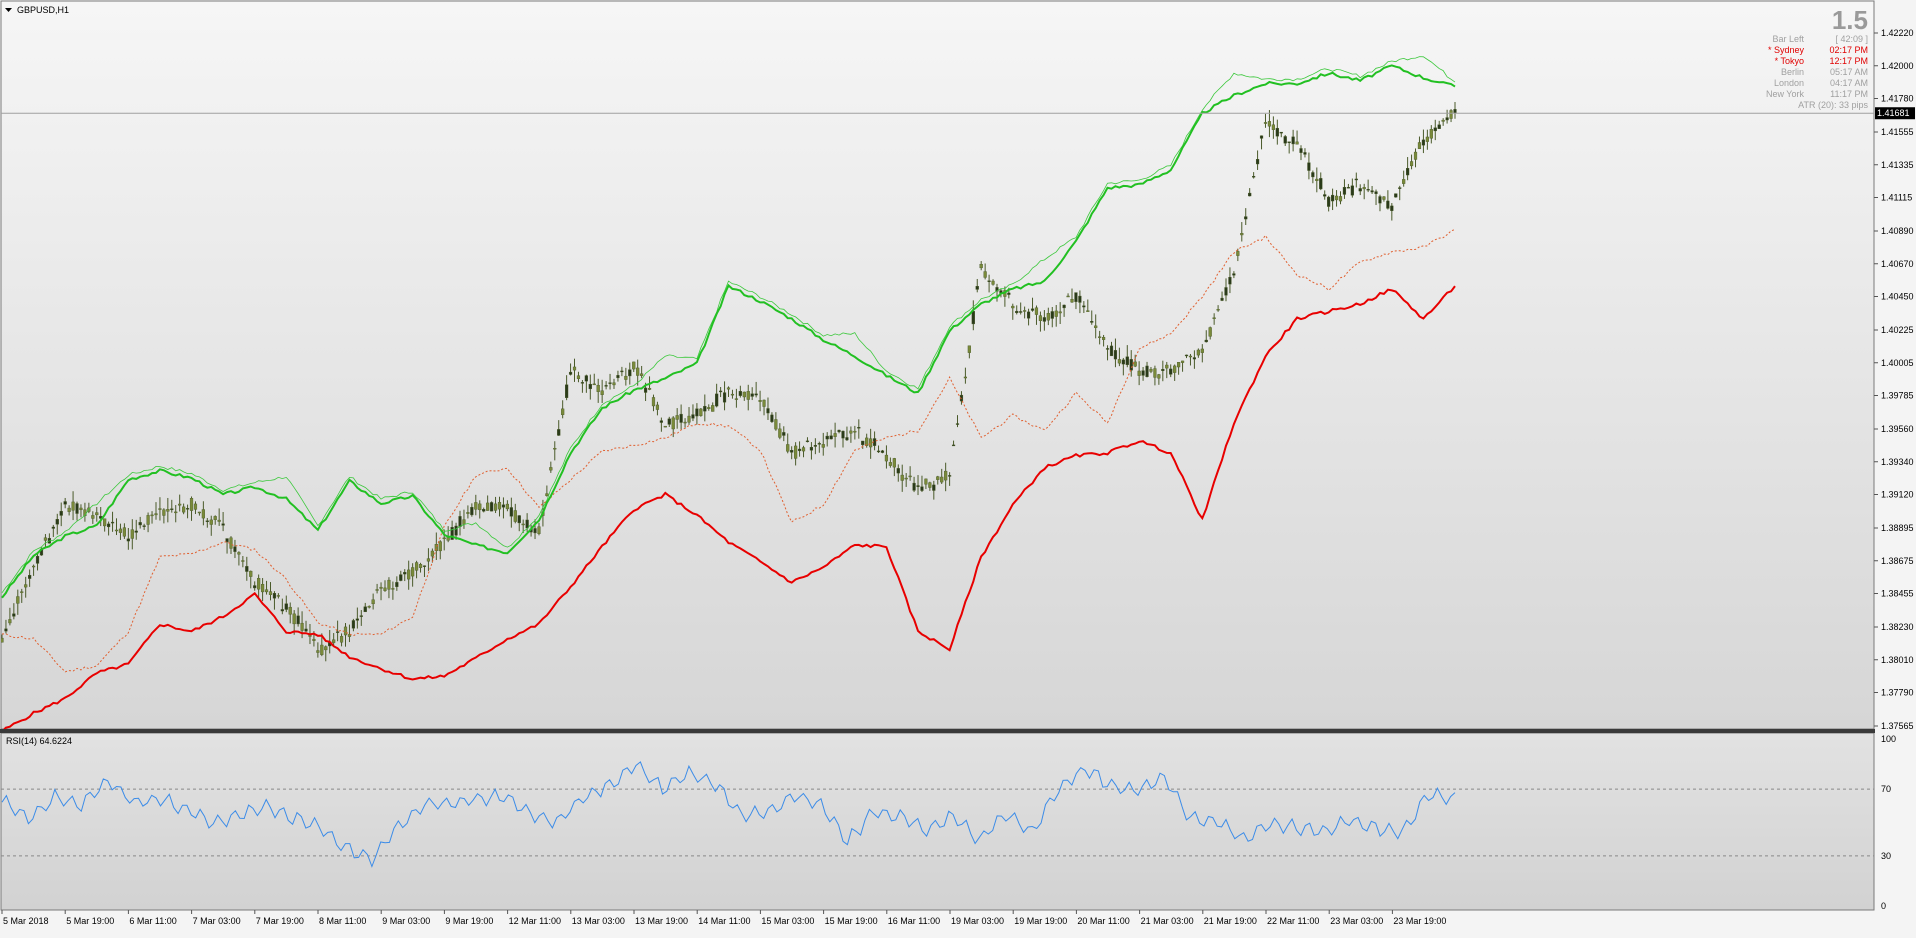 The height and width of the screenshot is (938, 1916). What do you see at coordinates (1897, 264) in the screenshot?
I see `price-tick-label: 1.40670` at bounding box center [1897, 264].